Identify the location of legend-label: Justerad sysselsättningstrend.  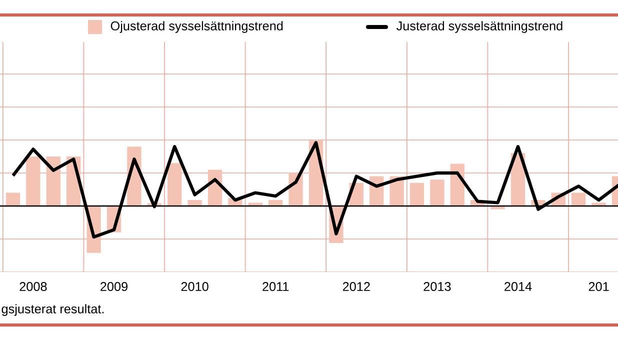
(479, 27).